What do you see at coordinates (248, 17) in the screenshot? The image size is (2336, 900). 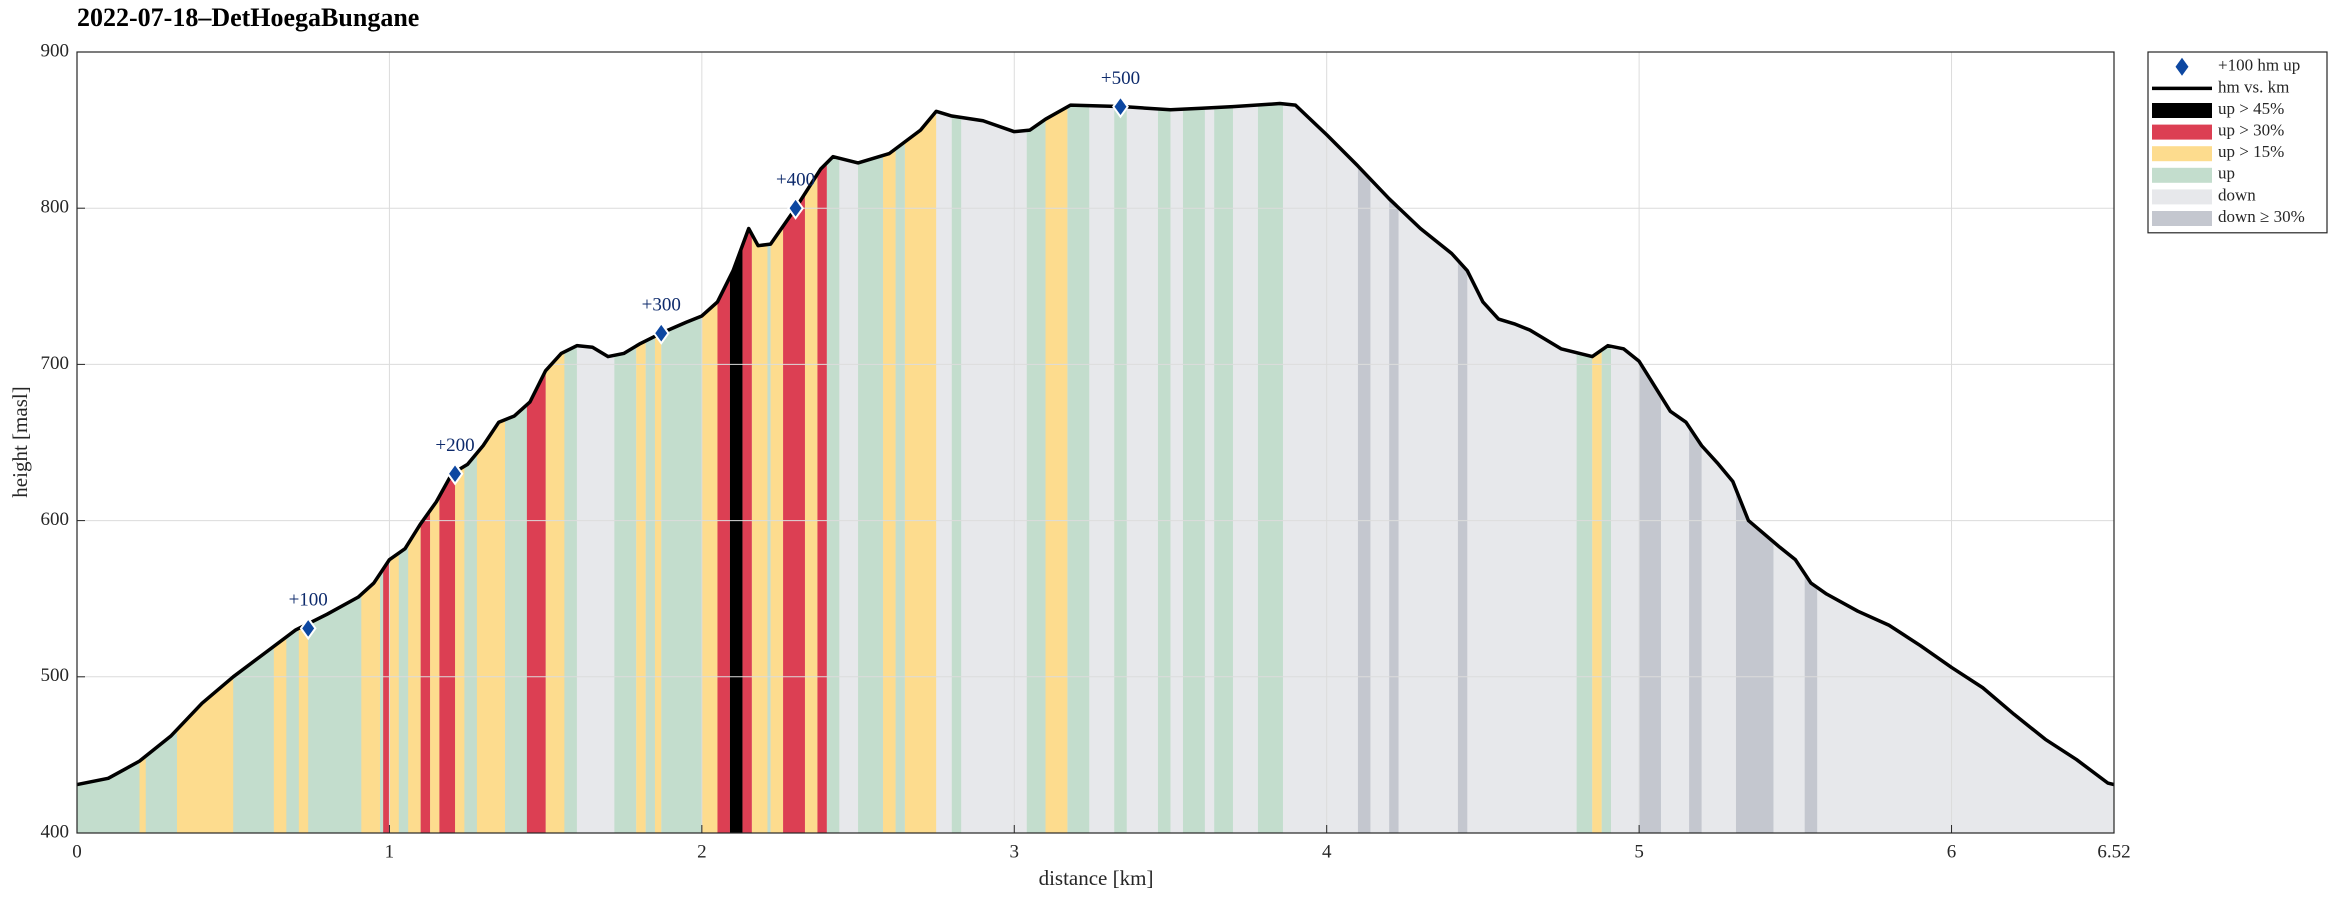 I see `chart-title: 2022-07-18–DetHoegaBungane` at bounding box center [248, 17].